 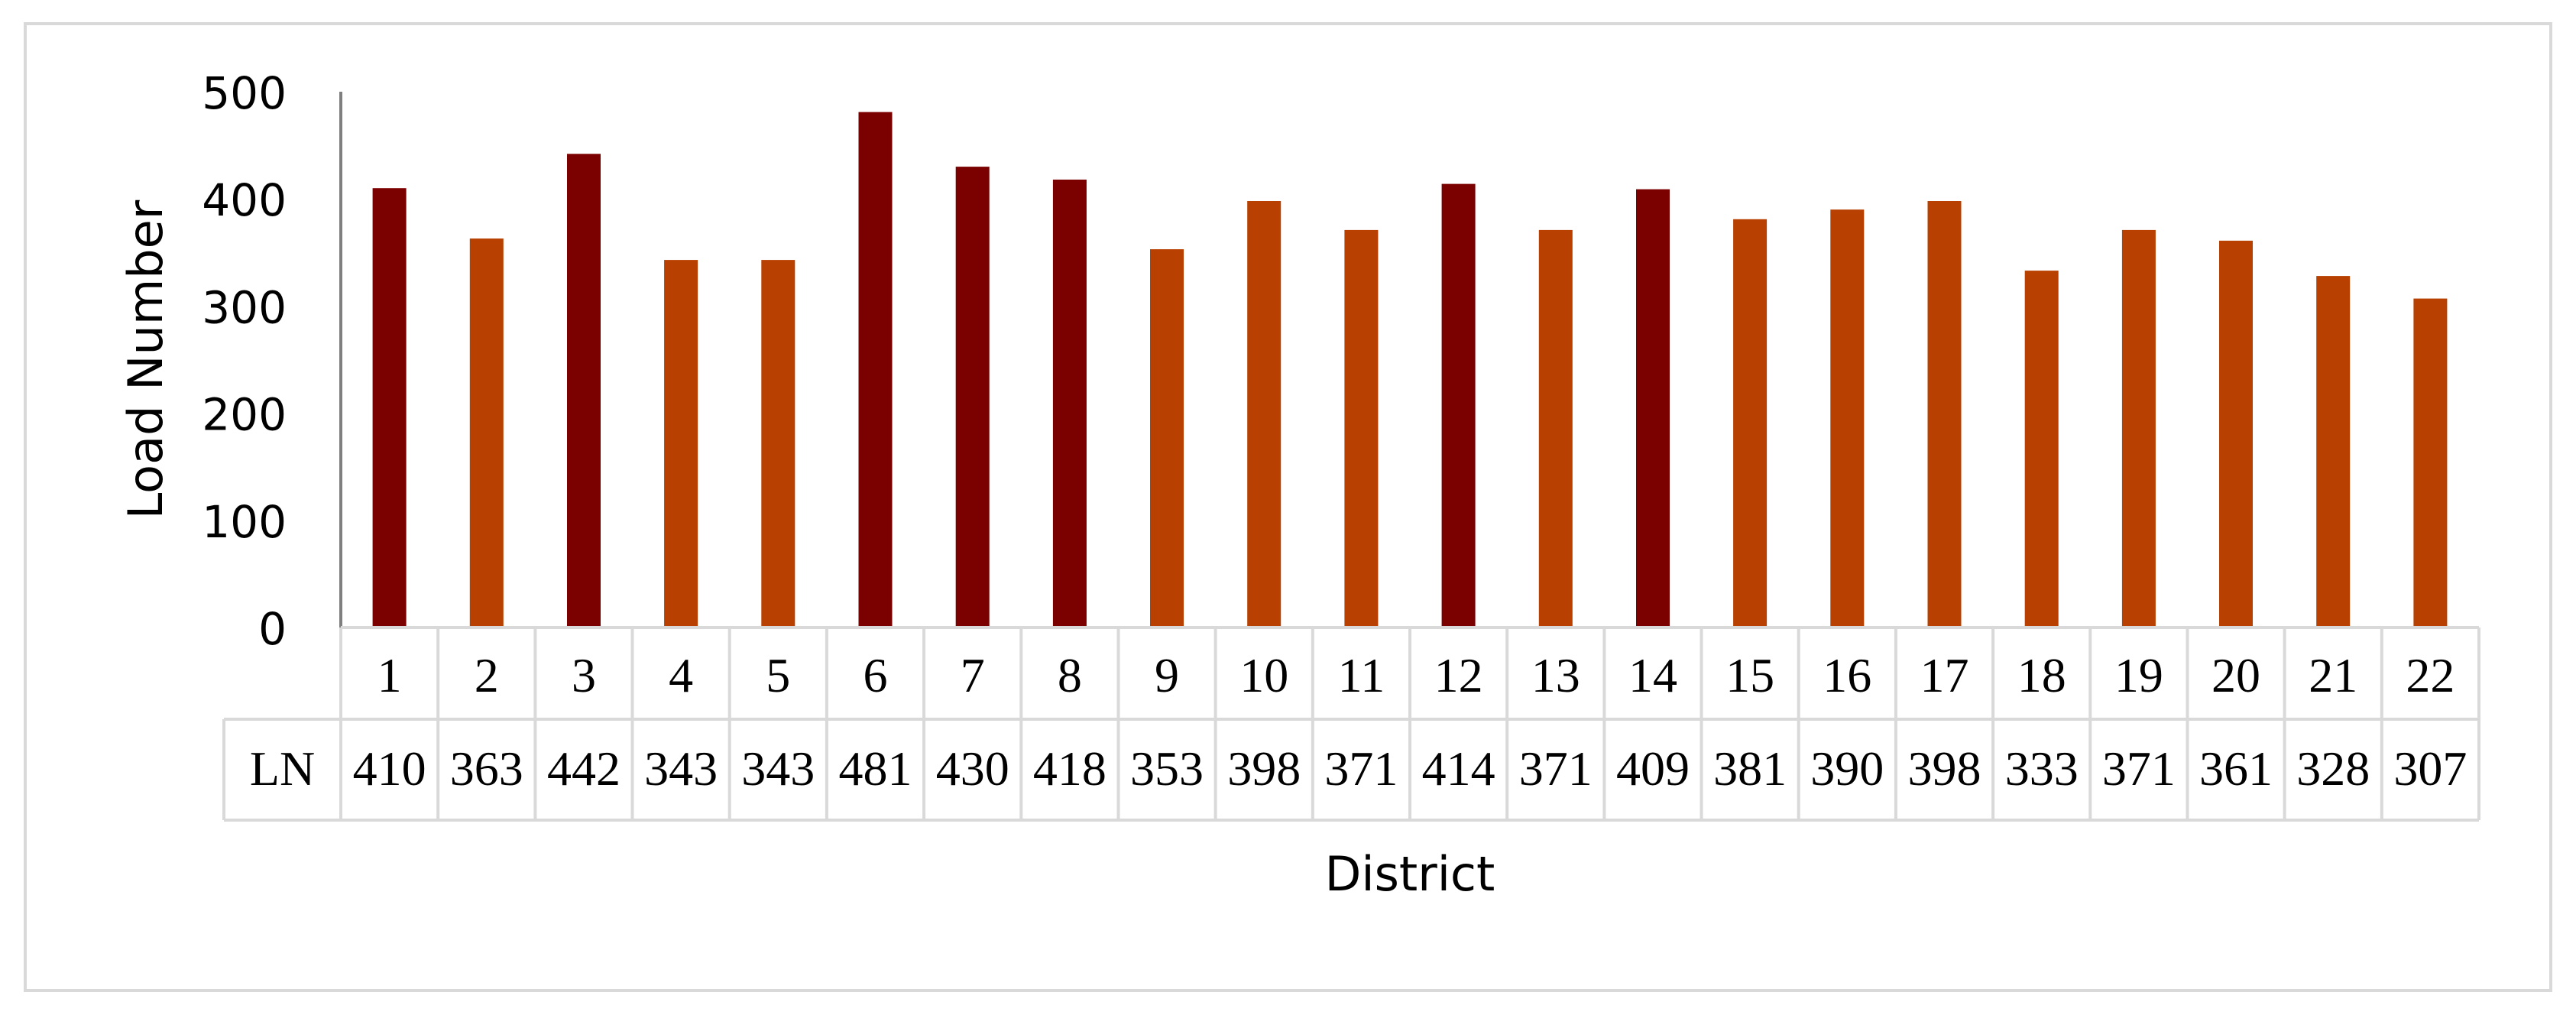 What do you see at coordinates (244, 415) in the screenshot?
I see `y-tick-label: 200` at bounding box center [244, 415].